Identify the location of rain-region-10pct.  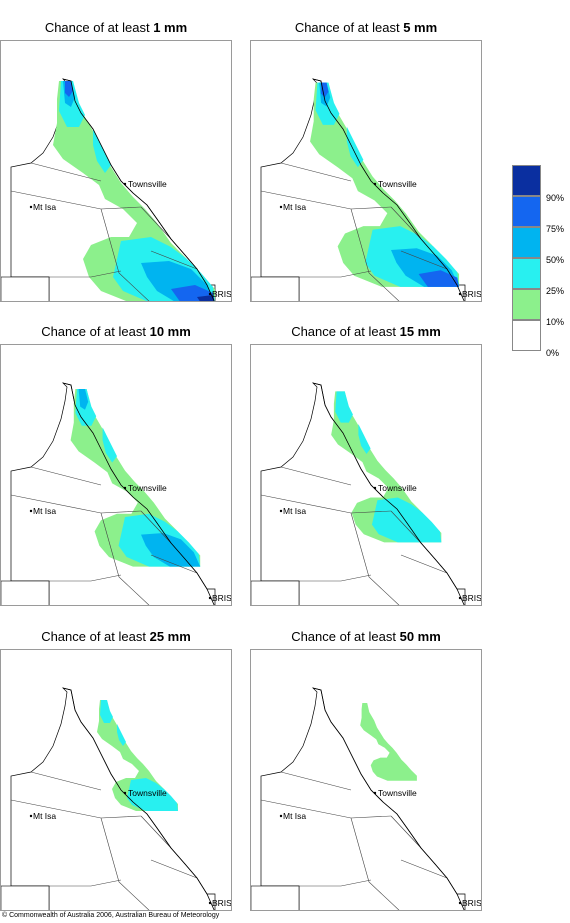
(388, 742).